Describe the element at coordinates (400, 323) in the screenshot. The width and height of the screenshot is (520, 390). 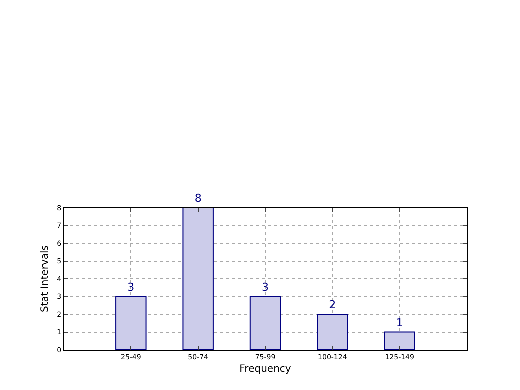
I see `data-label: 1` at that location.